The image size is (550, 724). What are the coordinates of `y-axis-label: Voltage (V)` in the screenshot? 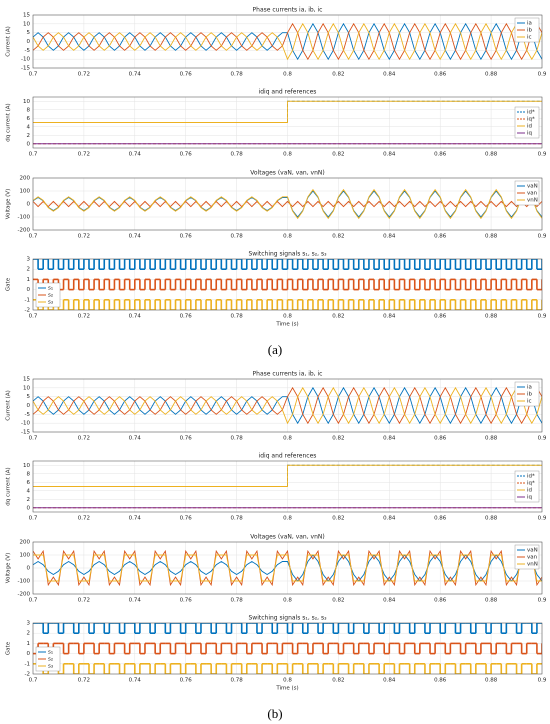 It's located at (9, 204).